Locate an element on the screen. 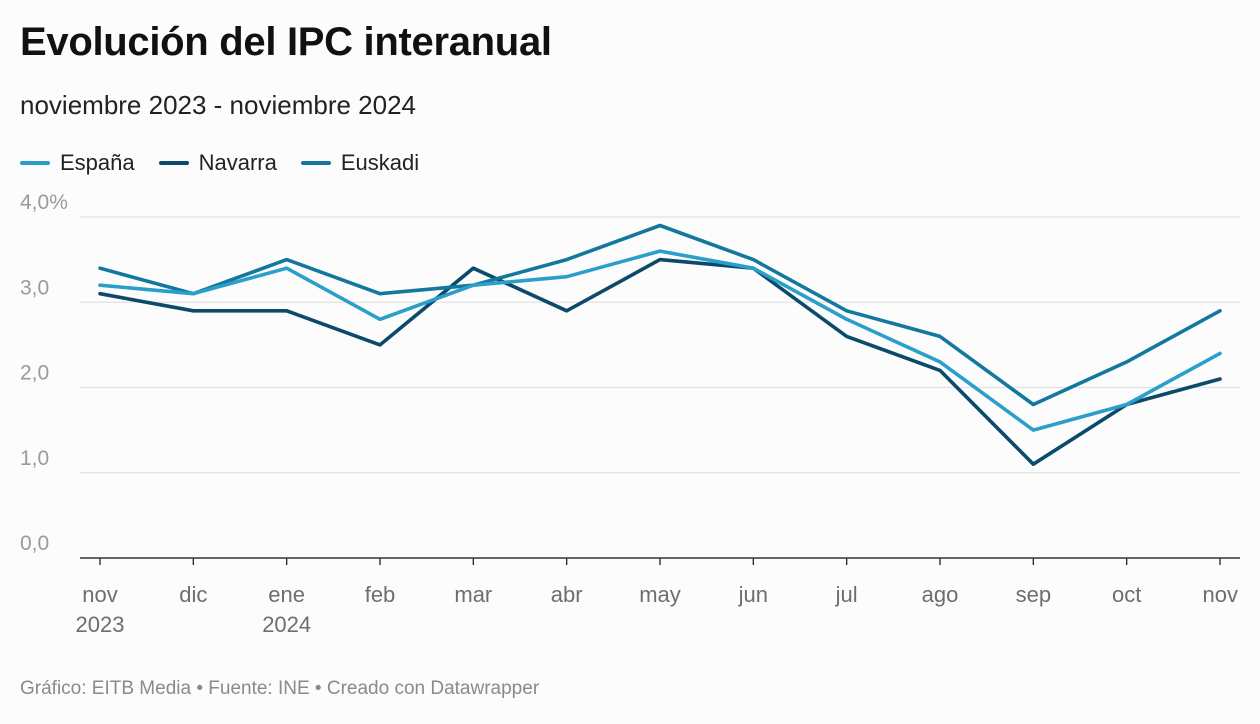  x-tick-label: ene is located at coordinates (286, 594).